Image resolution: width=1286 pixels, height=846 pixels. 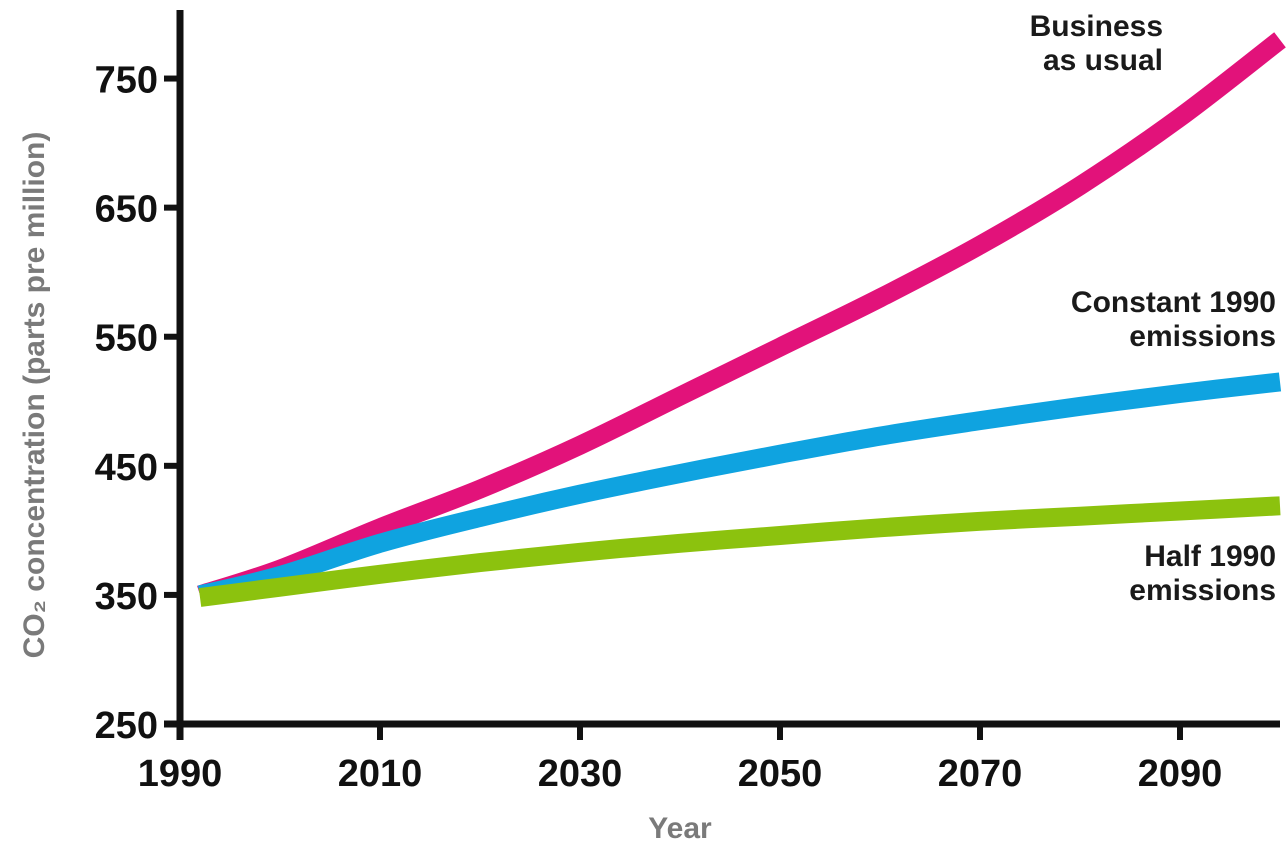 What do you see at coordinates (580, 774) in the screenshot?
I see `x-tick-label: 2030` at bounding box center [580, 774].